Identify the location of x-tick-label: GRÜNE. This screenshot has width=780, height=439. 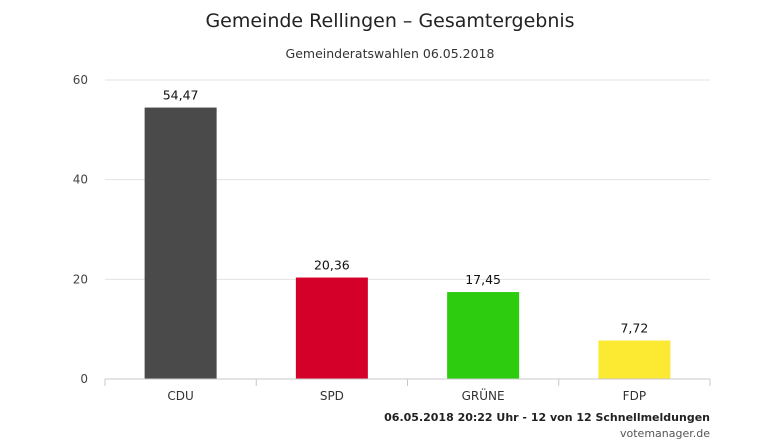
(483, 395).